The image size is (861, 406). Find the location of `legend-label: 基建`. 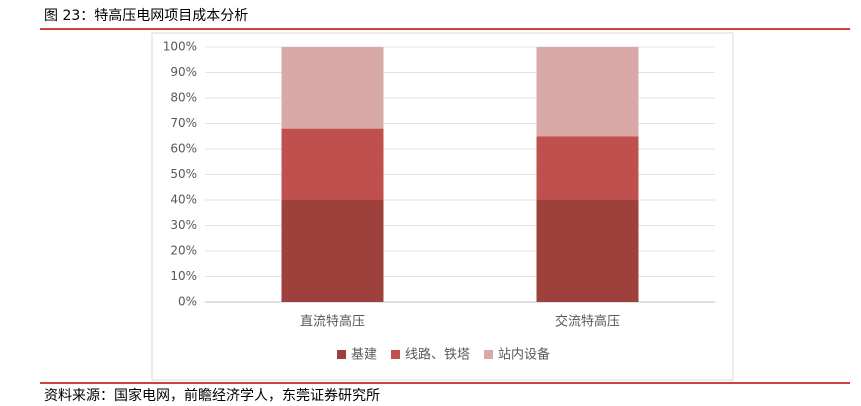

legend-label: 基建 is located at coordinates (364, 355).